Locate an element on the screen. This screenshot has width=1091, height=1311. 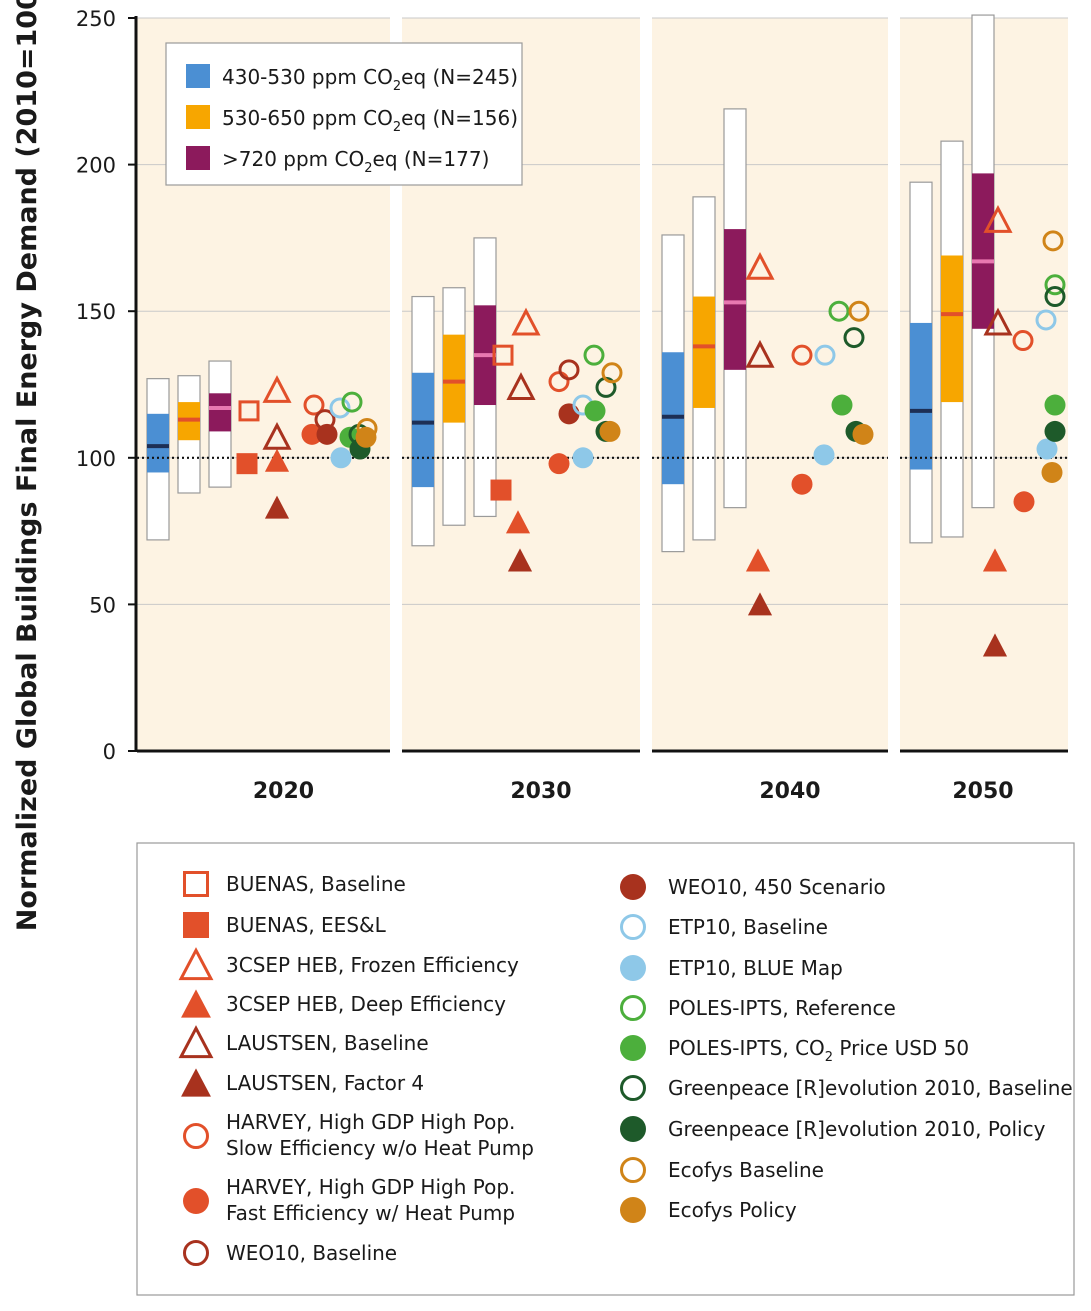
range-box-2030-c1 is located at coordinates (423, 421).